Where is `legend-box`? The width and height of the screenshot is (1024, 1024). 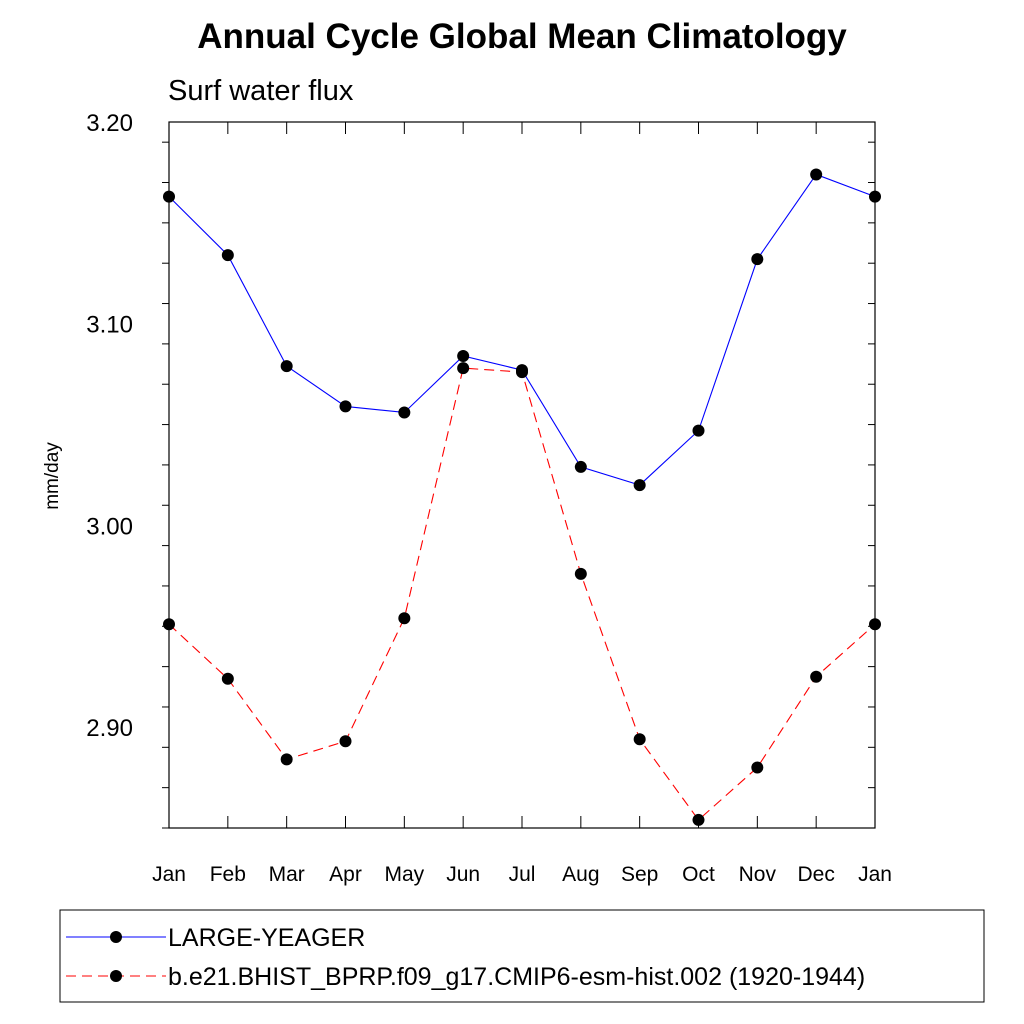 legend-box is located at coordinates (522, 956).